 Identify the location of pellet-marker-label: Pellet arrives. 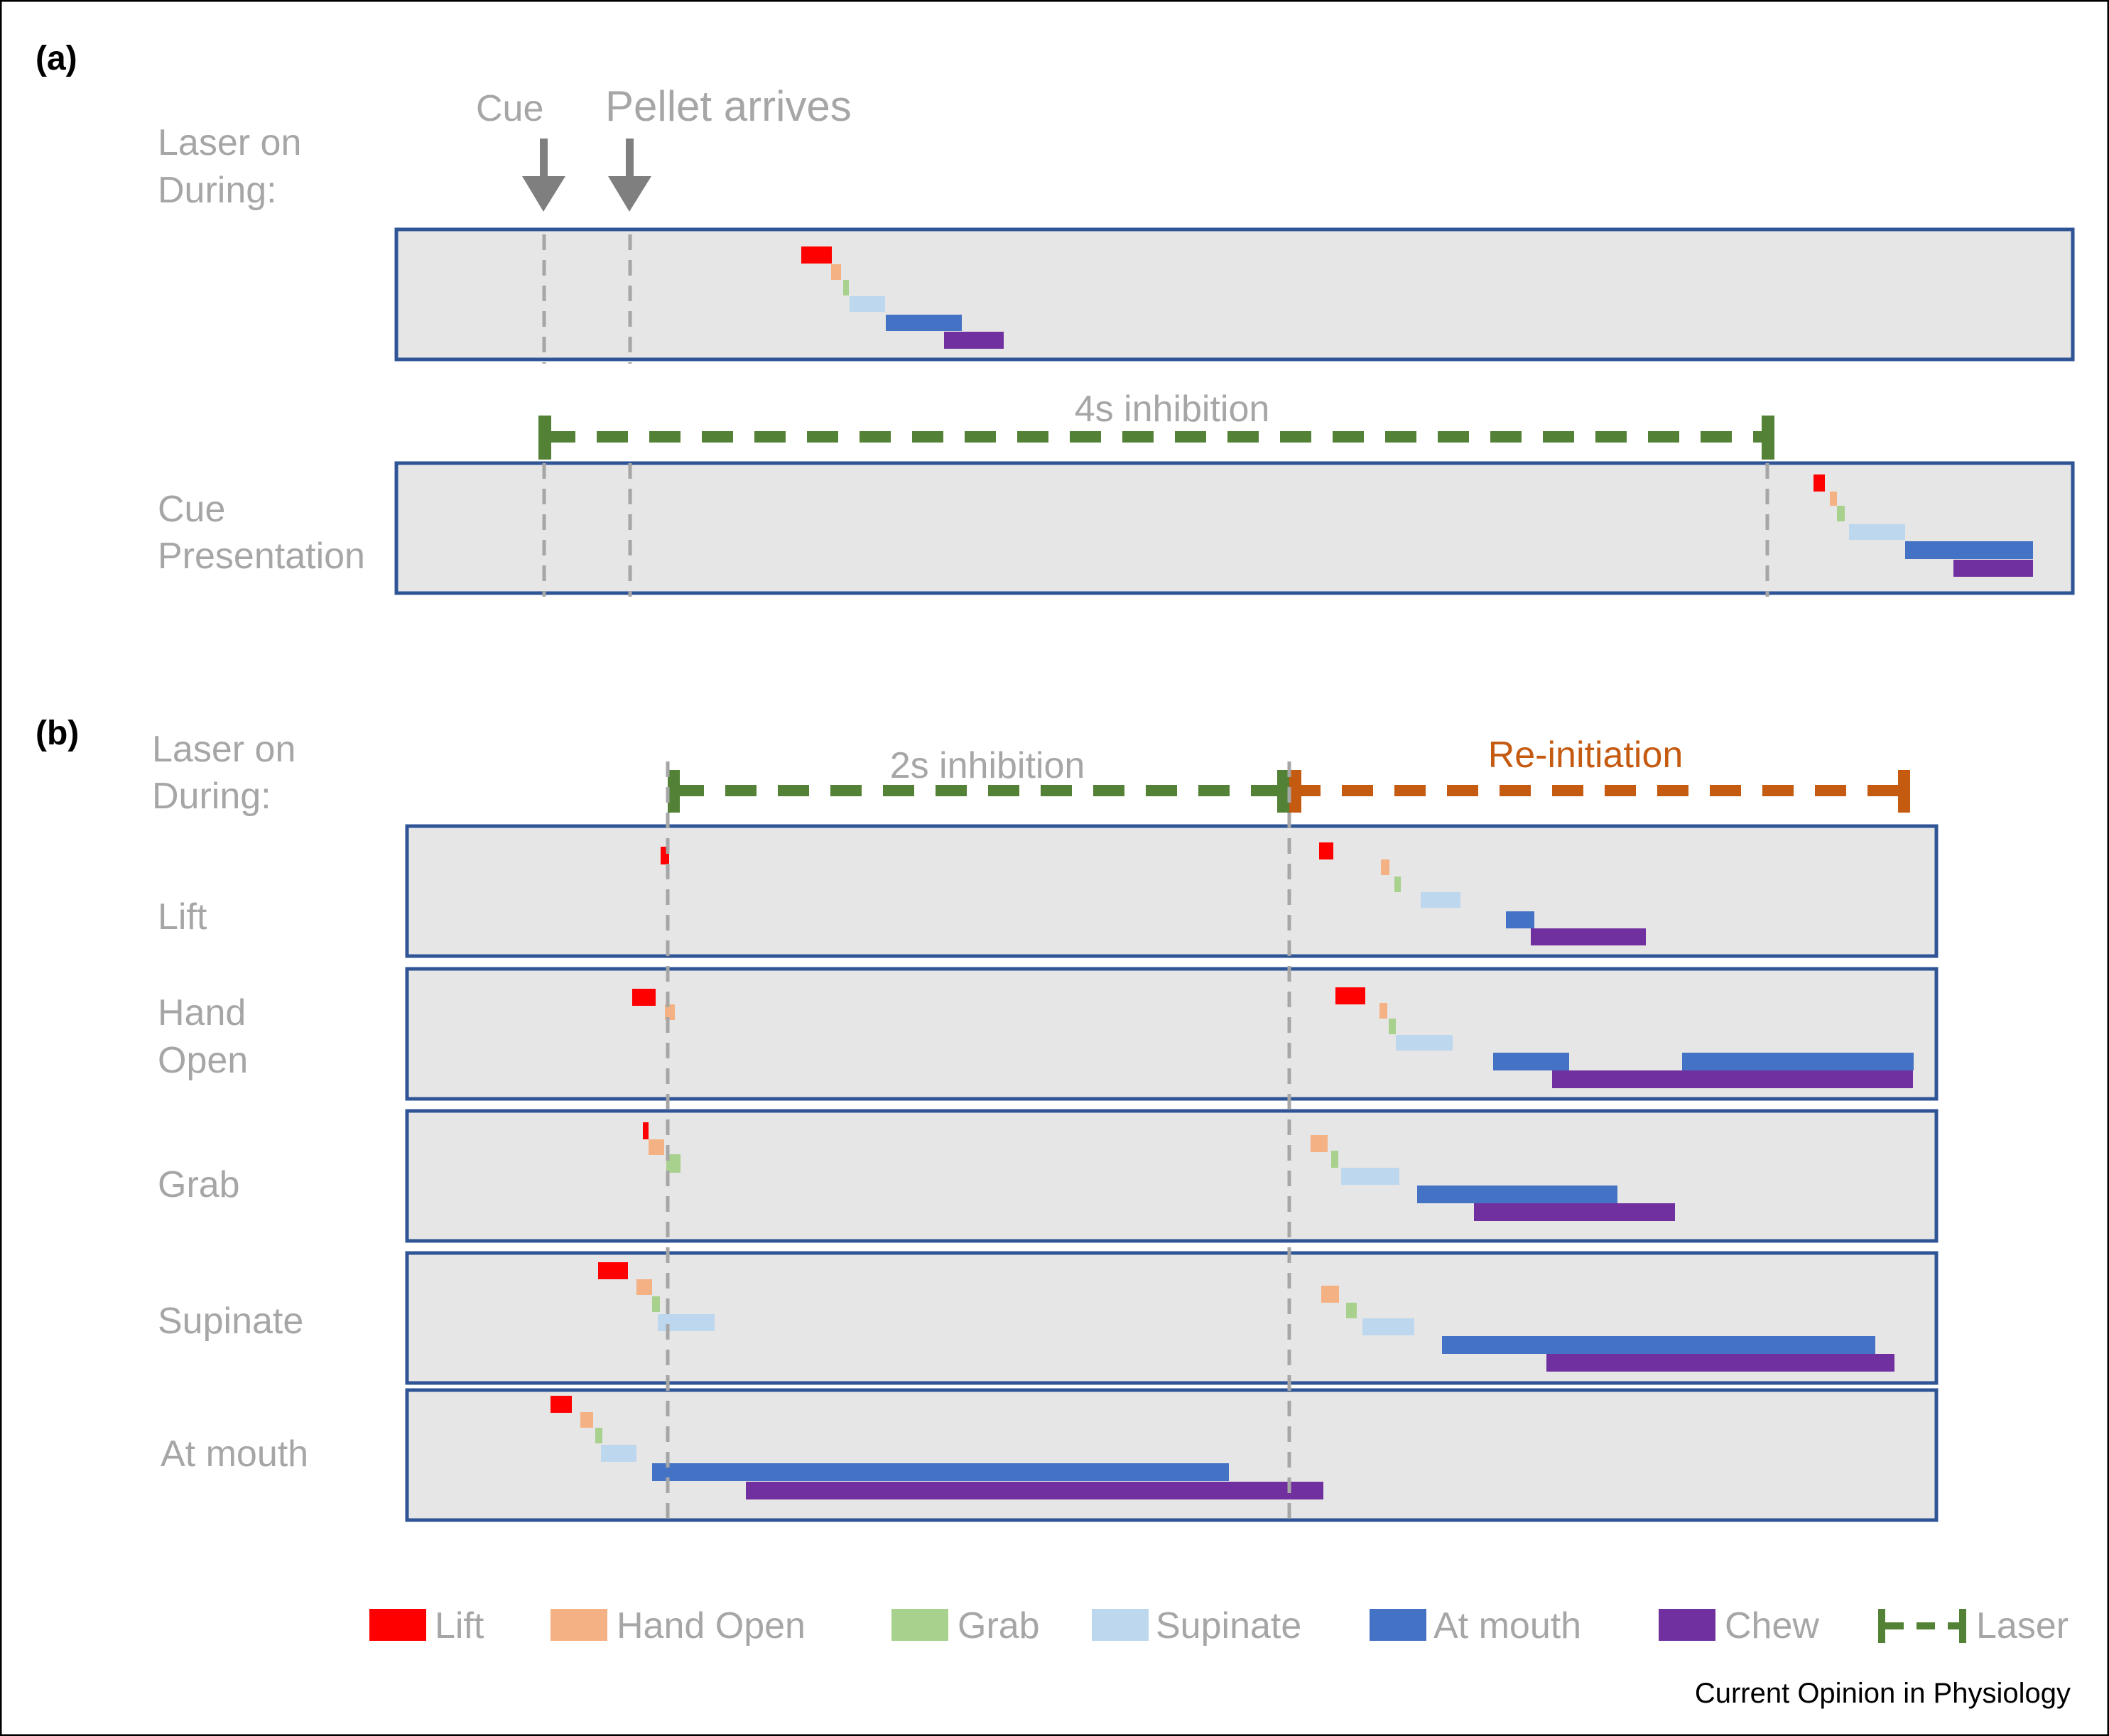
(728, 106).